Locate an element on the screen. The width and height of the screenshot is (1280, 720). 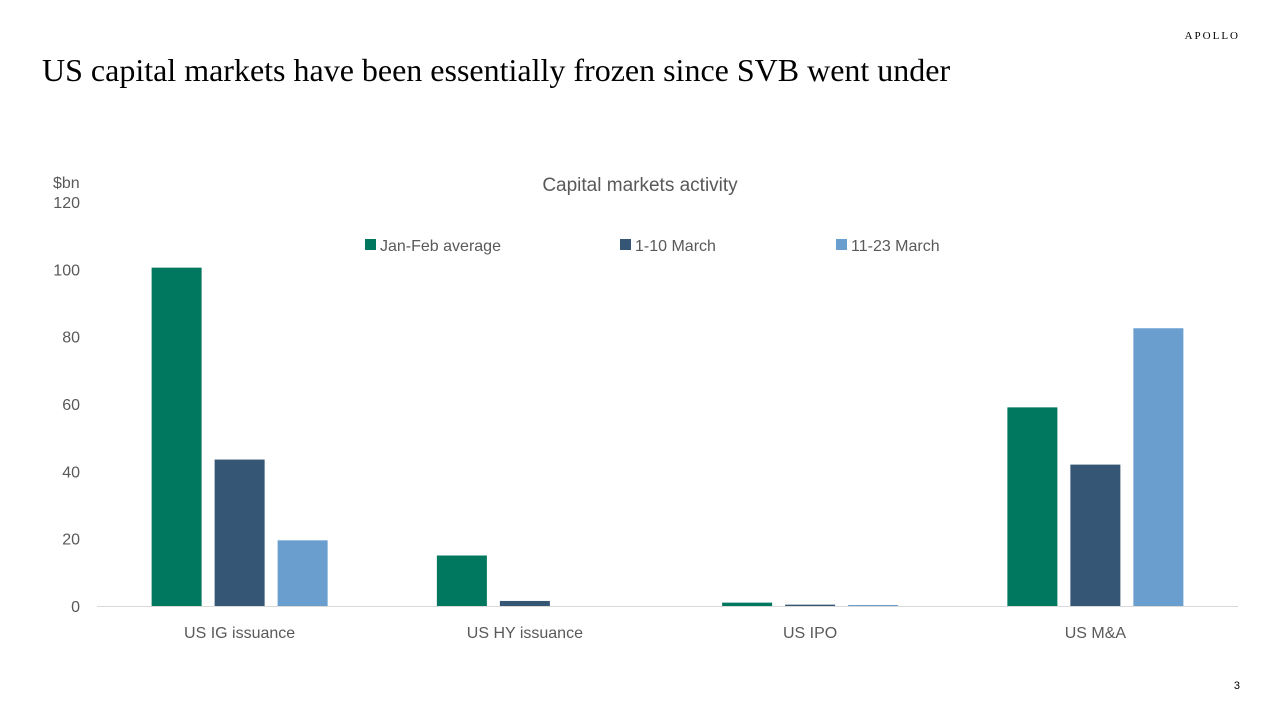
y-tick-label: 80 is located at coordinates (71, 338).